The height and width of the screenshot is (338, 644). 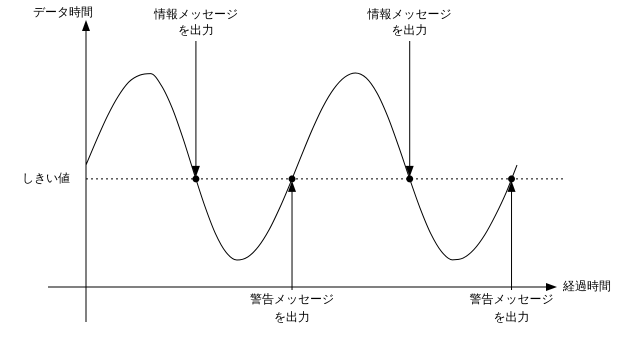 I want to click on ref-line-label: しきい値, so click(x=46, y=178).